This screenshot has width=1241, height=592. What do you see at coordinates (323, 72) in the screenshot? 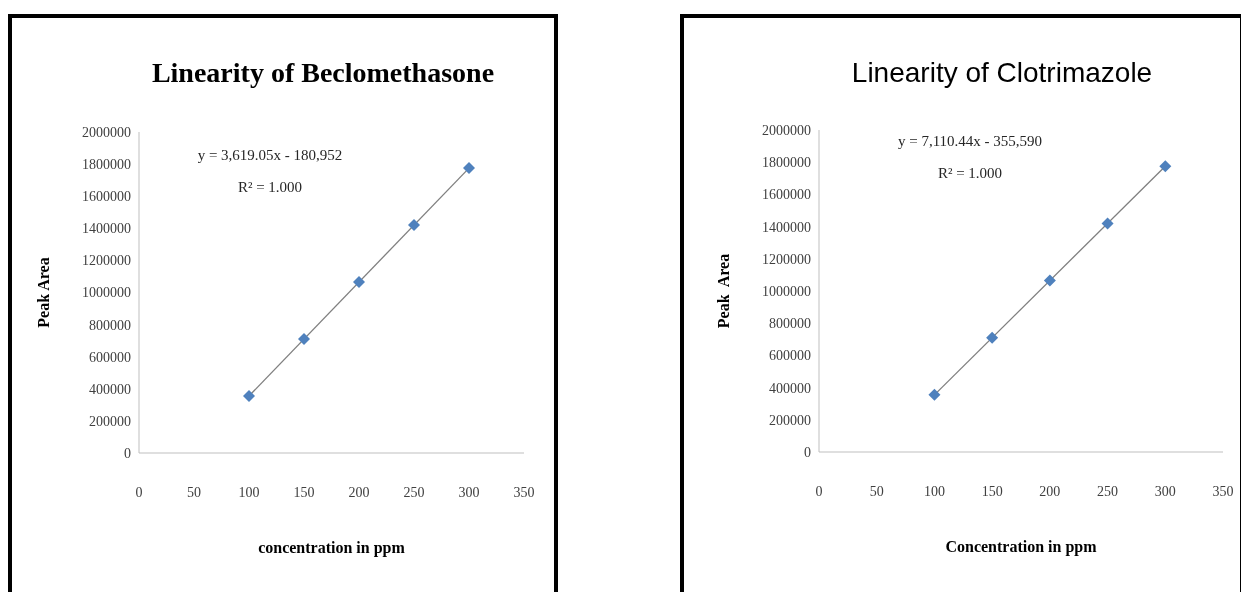
I see `chart-title: Linearity of Beclomethasone` at bounding box center [323, 72].